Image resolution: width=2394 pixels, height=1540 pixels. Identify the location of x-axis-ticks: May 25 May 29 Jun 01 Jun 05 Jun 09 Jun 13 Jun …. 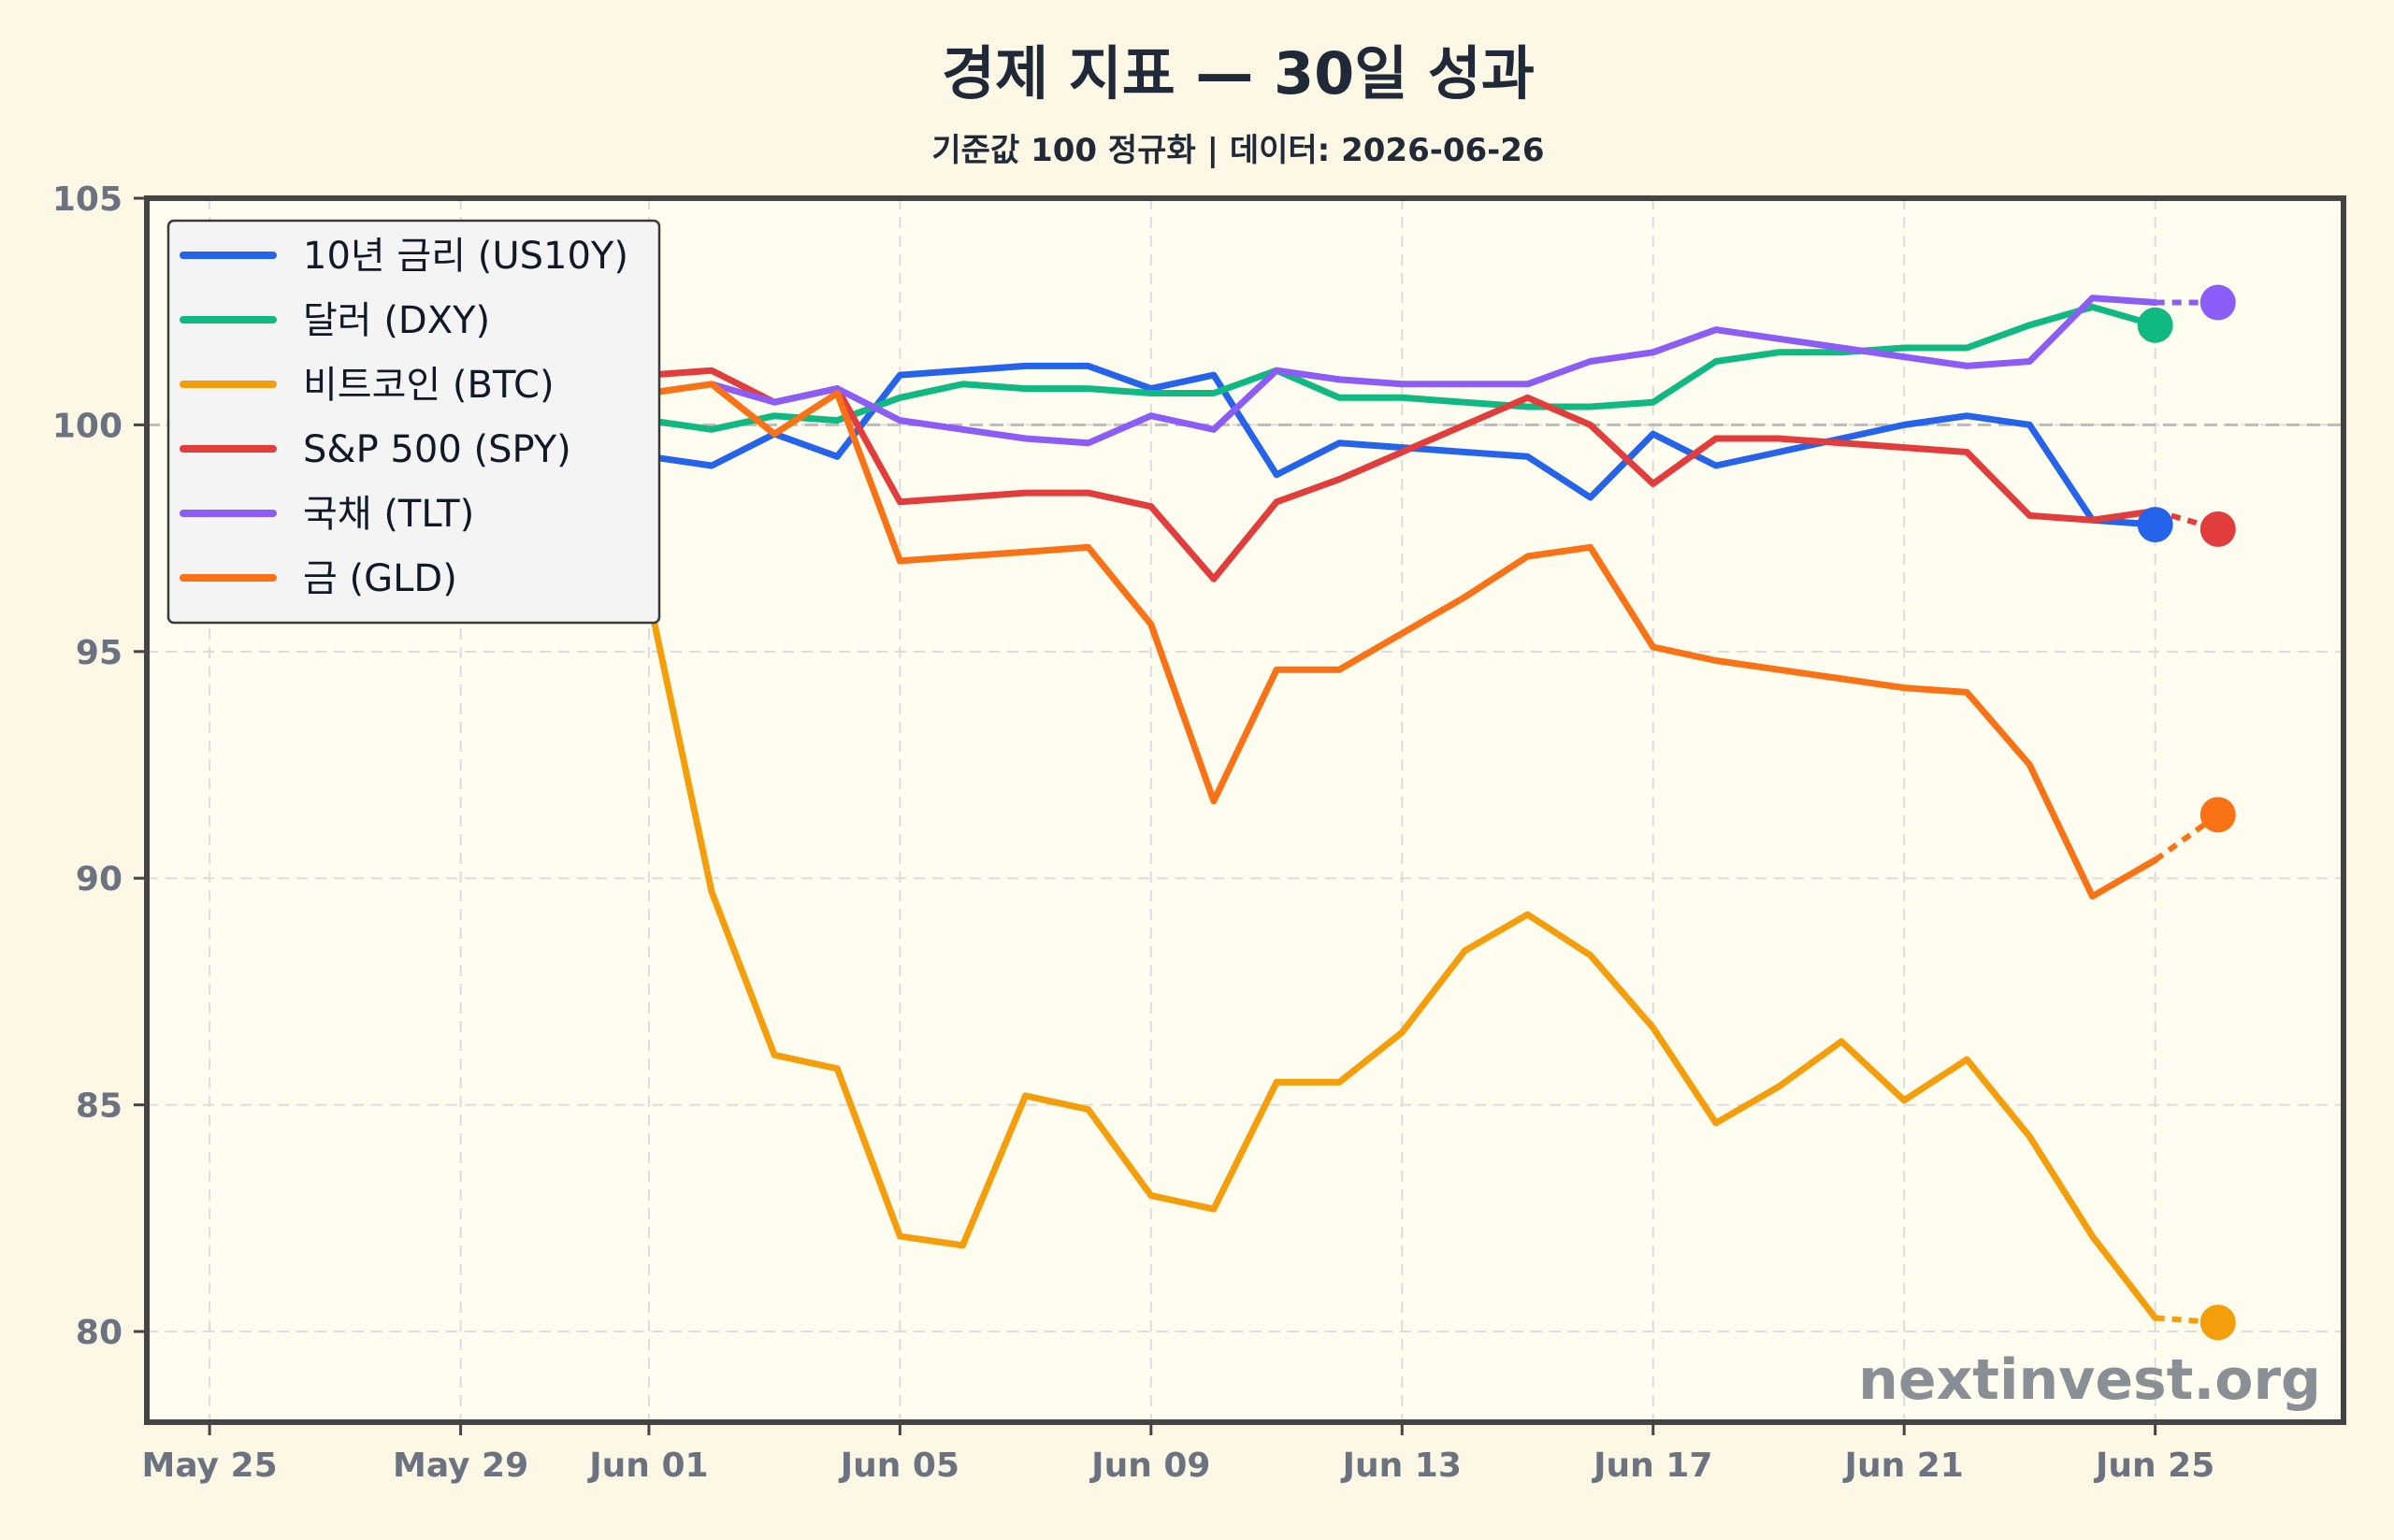
(1178, 1453).